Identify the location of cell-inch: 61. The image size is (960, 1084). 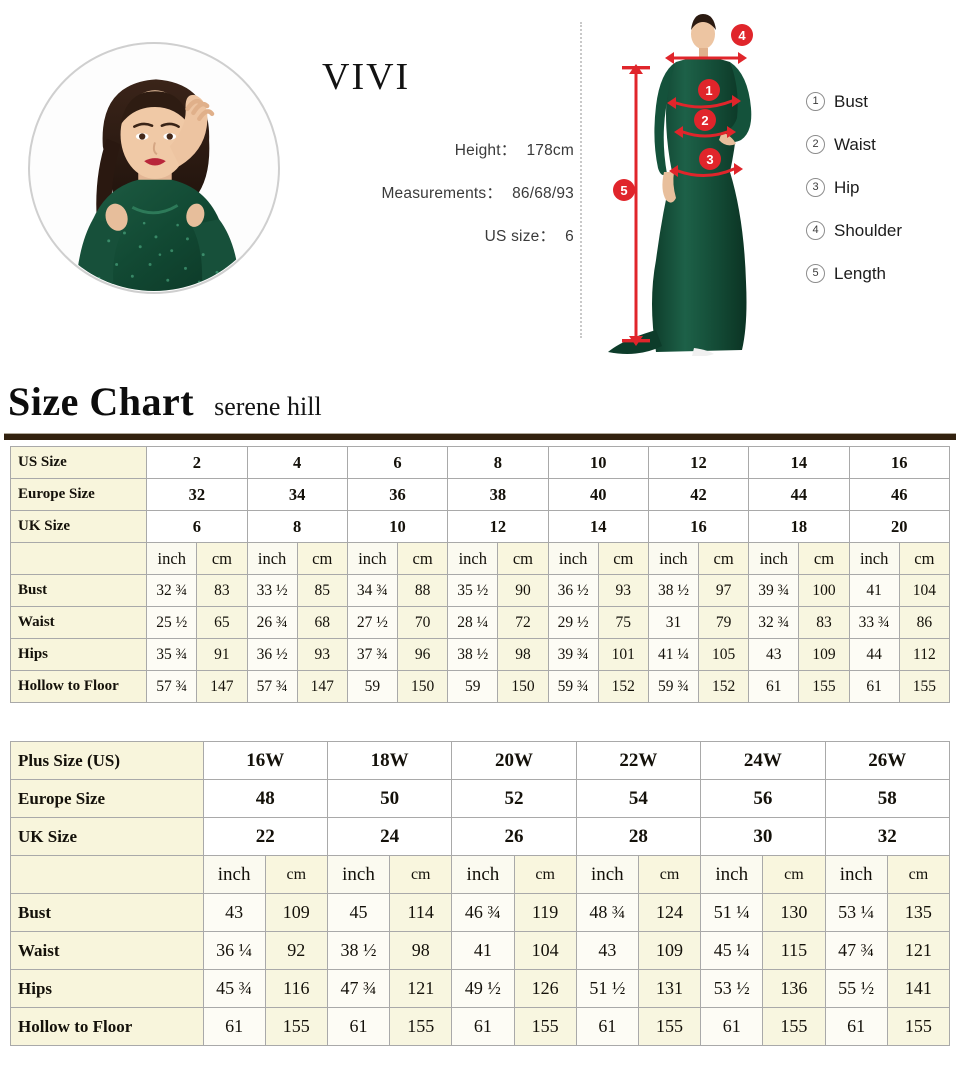
(856, 1026).